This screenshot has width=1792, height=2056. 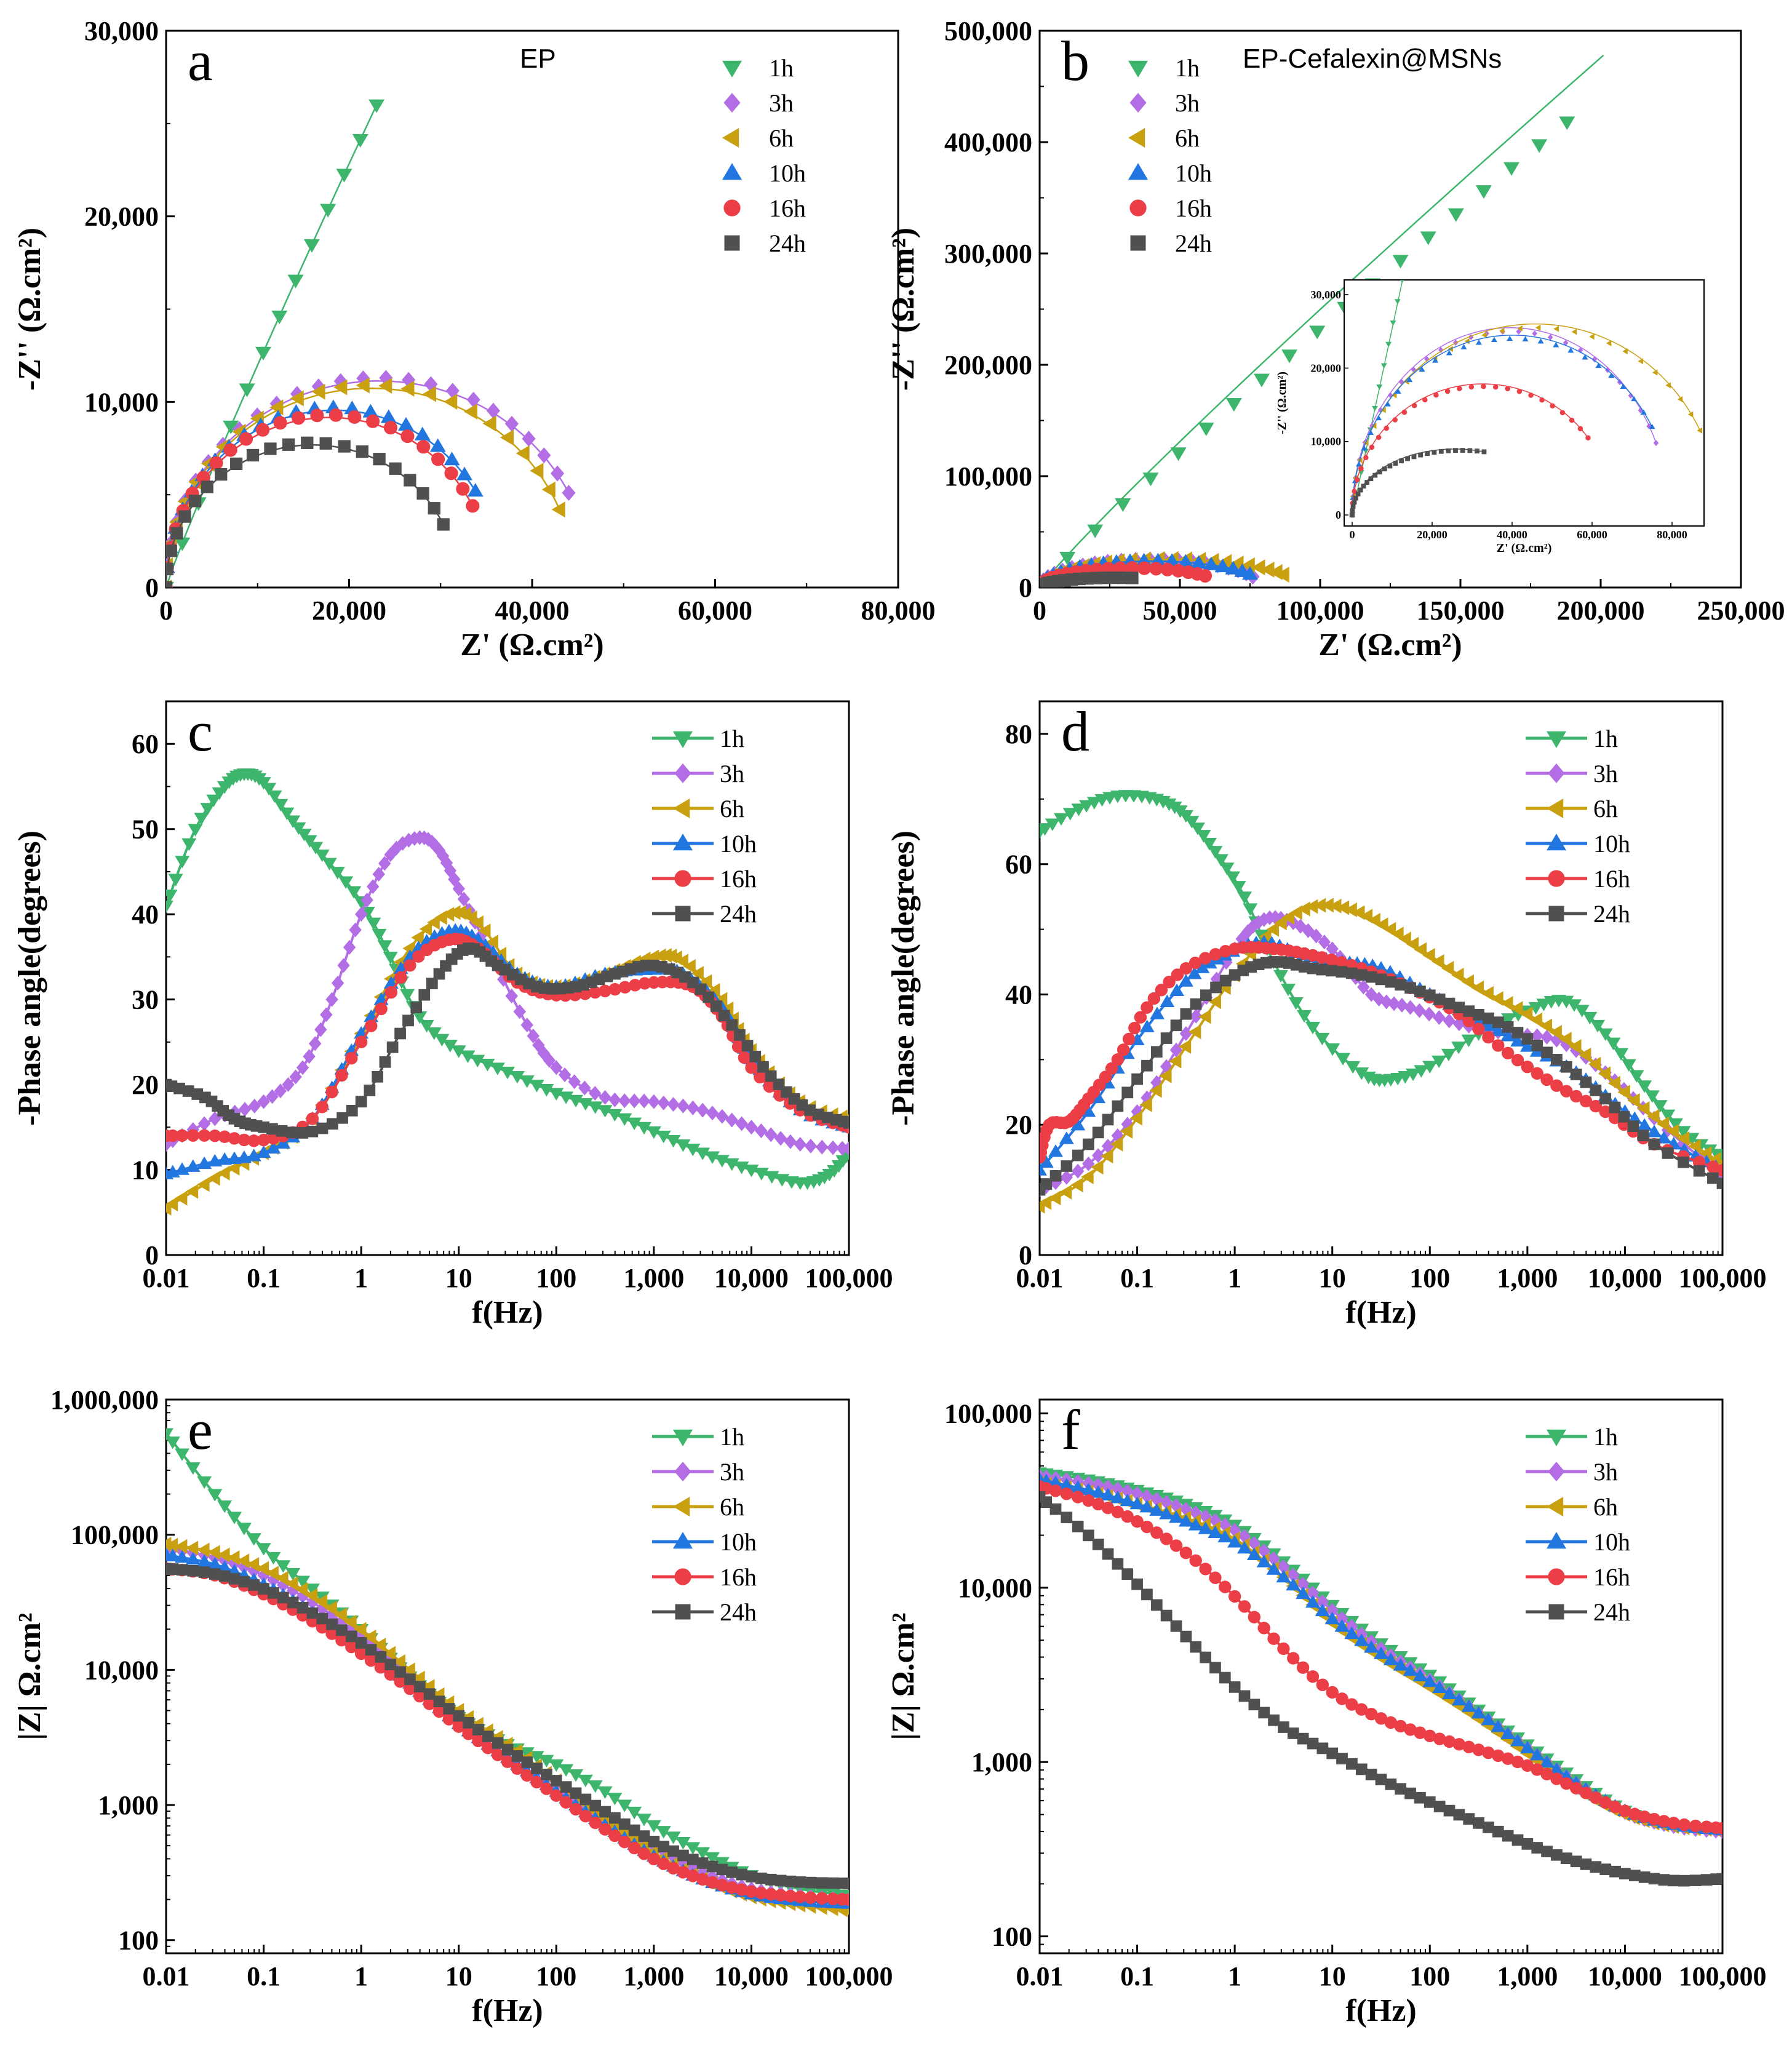 I want to click on y-tick-label: 1,000,000, so click(x=104, y=1400).